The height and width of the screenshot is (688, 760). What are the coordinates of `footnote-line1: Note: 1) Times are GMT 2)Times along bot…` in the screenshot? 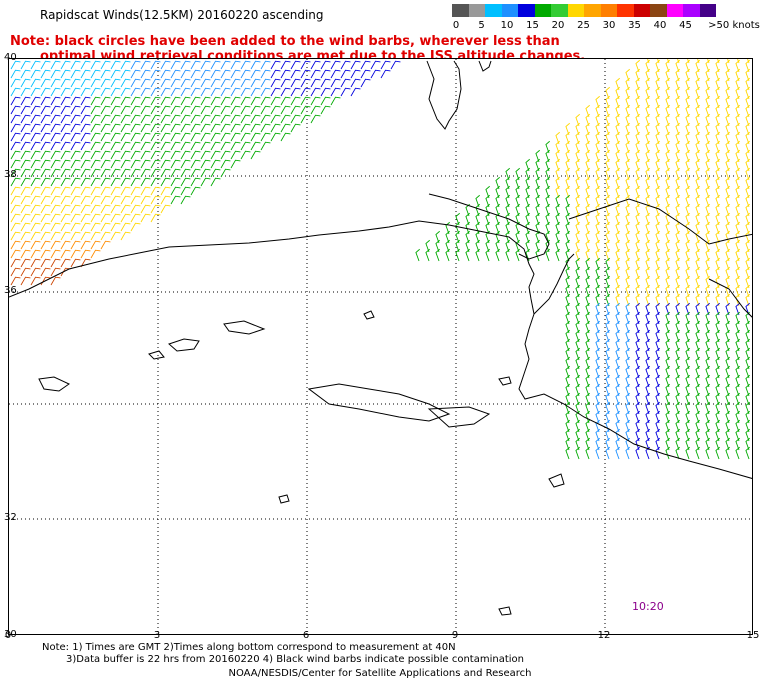 It's located at (249, 647).